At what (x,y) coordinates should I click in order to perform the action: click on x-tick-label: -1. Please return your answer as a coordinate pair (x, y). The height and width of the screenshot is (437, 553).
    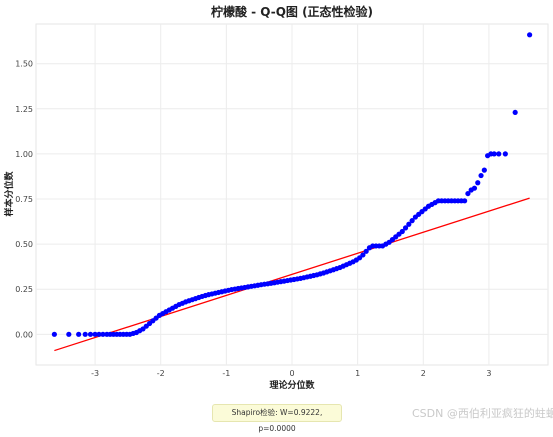
    Looking at the image, I should click on (226, 373).